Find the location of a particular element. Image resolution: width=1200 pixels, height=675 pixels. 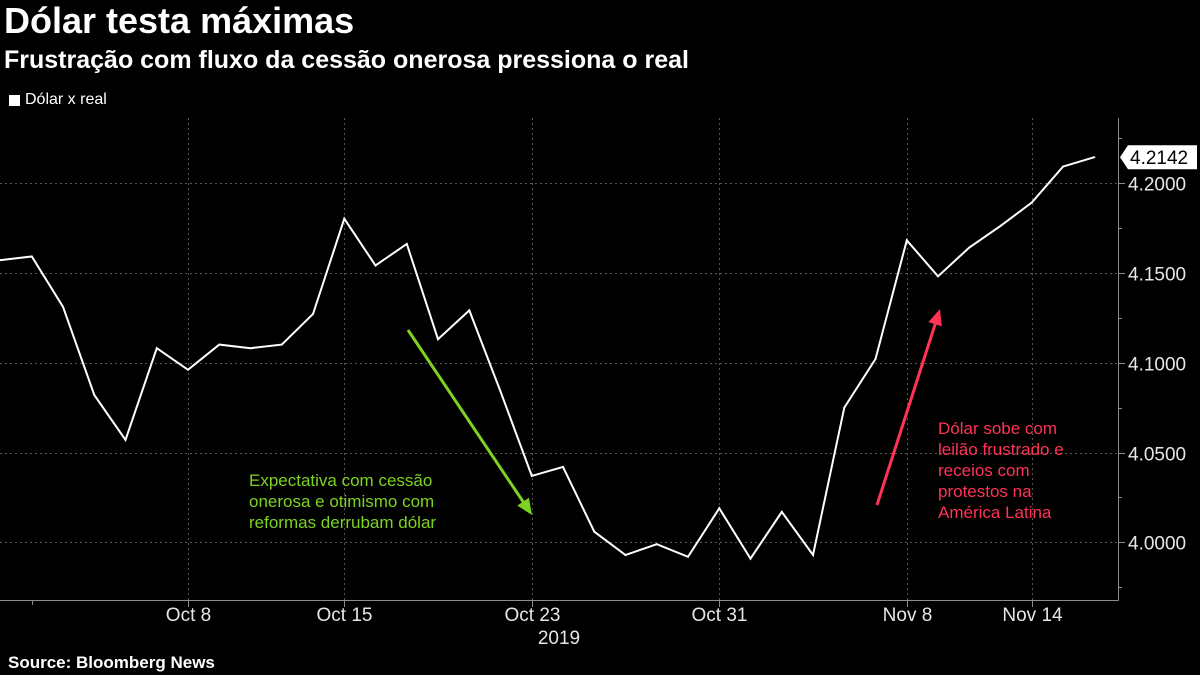

x-tick-label: Oct 8 is located at coordinates (188, 615).